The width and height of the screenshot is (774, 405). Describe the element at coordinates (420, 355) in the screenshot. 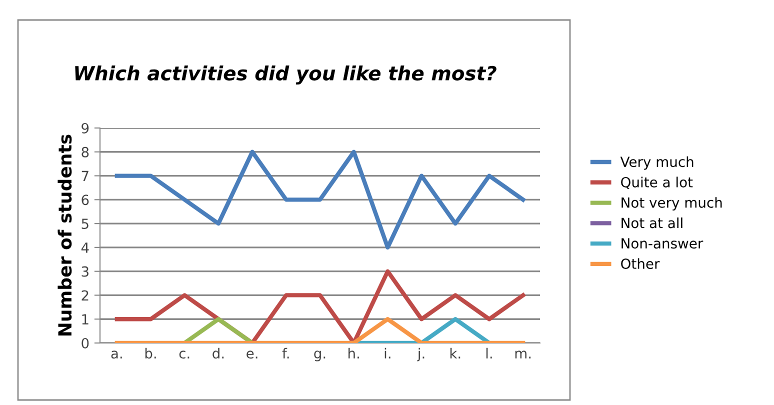

I see `x-tick-label: j.` at that location.